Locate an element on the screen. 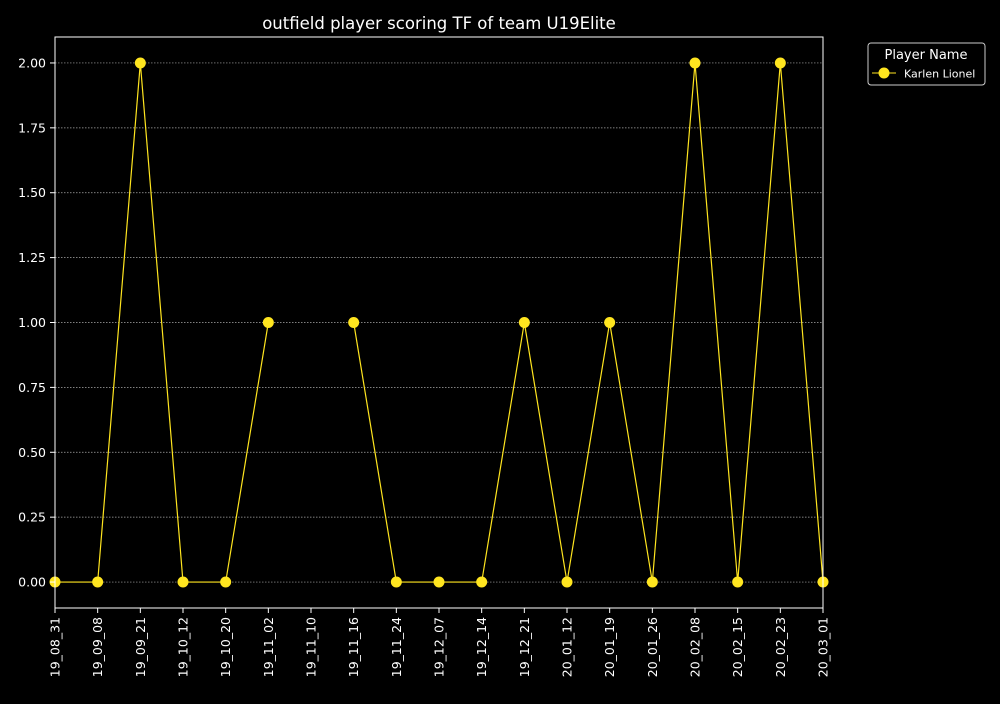  x-tick-label: 20_01_26 is located at coordinates (652, 647).